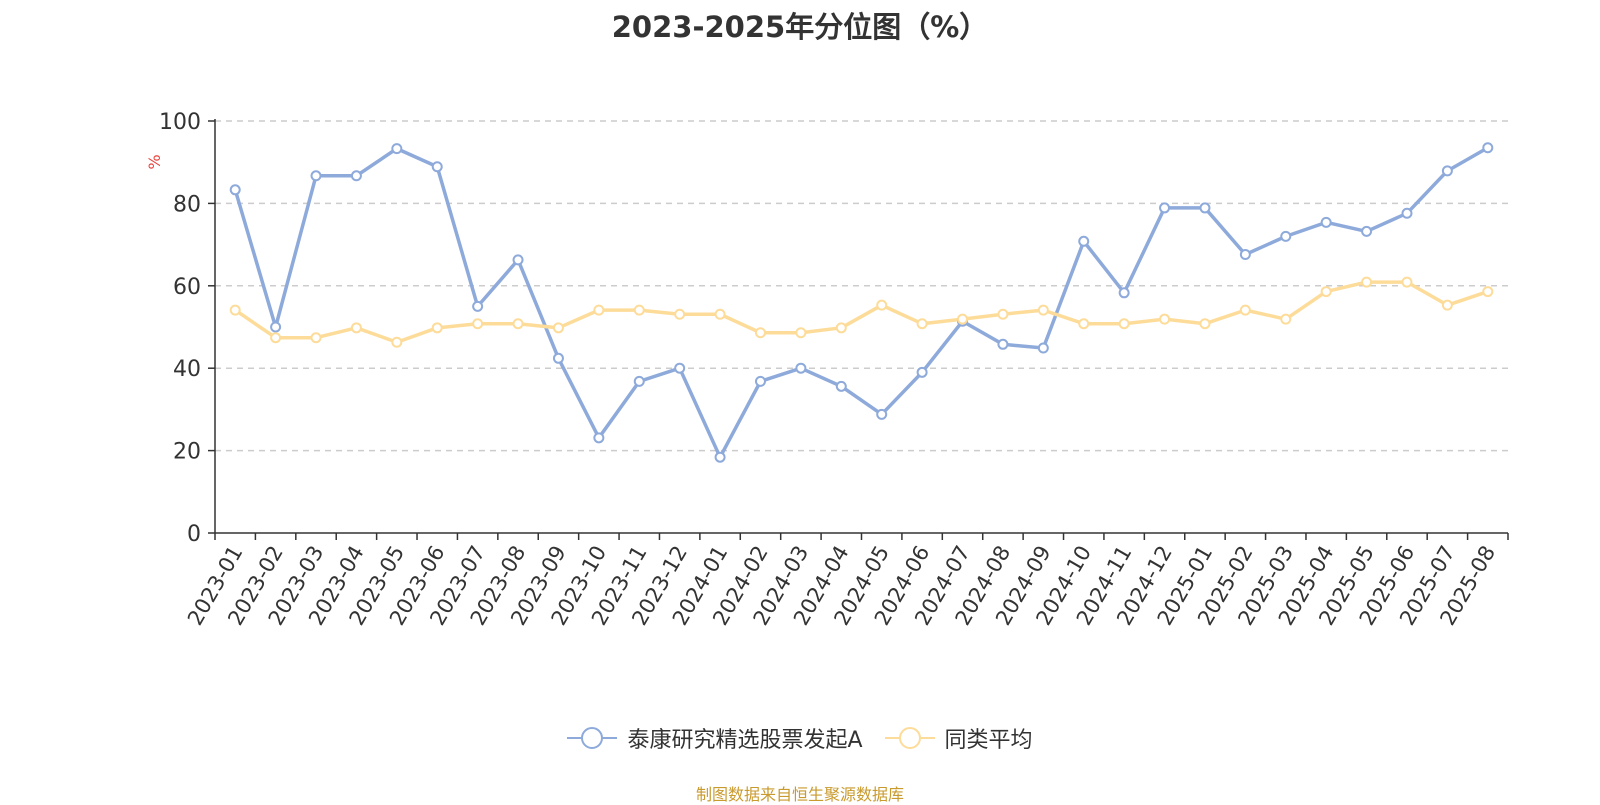 Image resolution: width=1600 pixels, height=805 pixels. Describe the element at coordinates (154, 161) in the screenshot. I see `y-axis-unit-label: %` at that location.